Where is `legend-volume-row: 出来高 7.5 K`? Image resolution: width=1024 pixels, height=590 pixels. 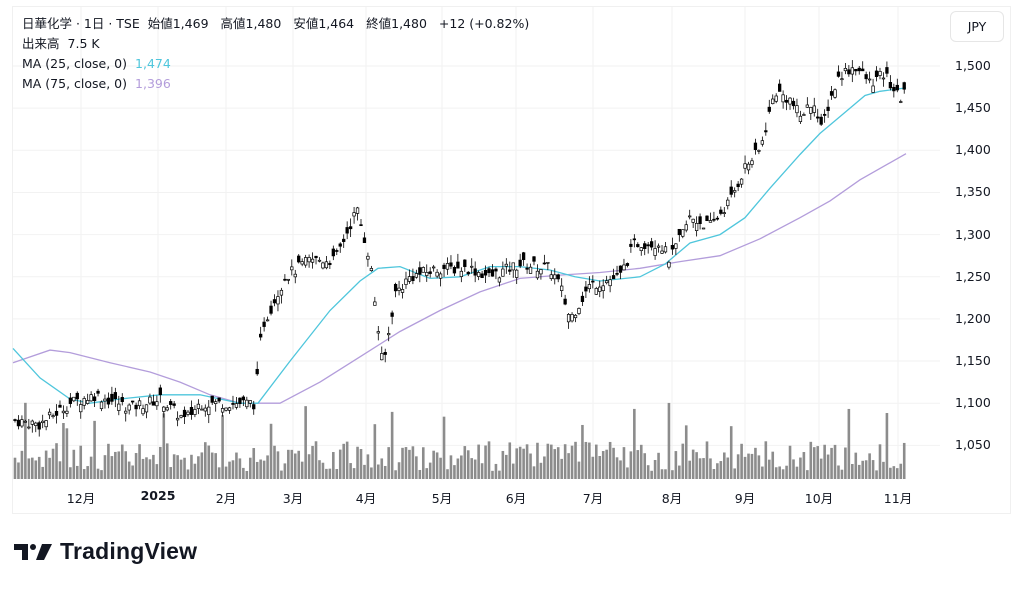
legend-volume-row: 出来高 7.5 K is located at coordinates (275, 44).